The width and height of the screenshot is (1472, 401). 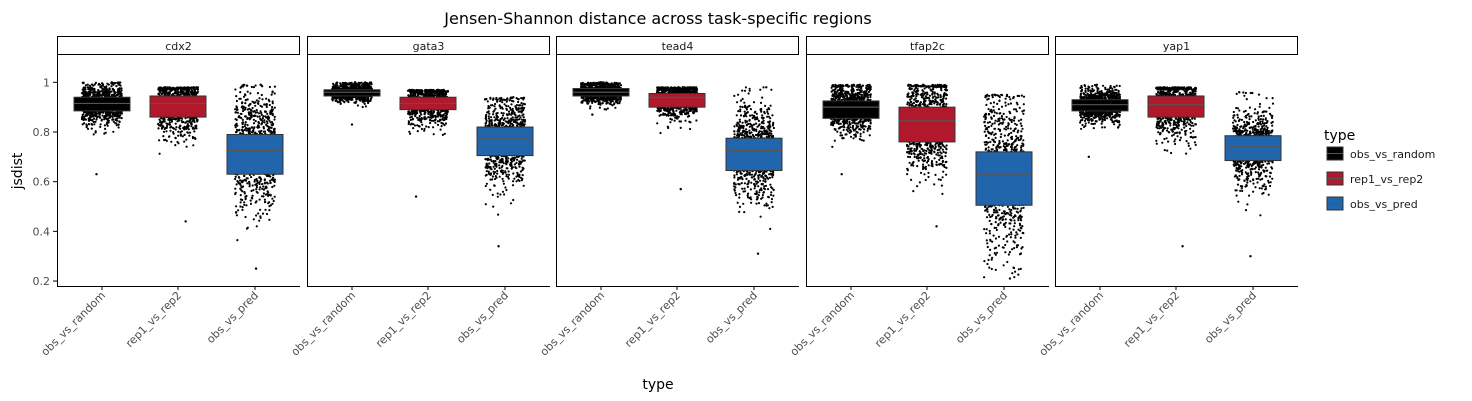 I want to click on facet-strip, so click(x=178, y=45).